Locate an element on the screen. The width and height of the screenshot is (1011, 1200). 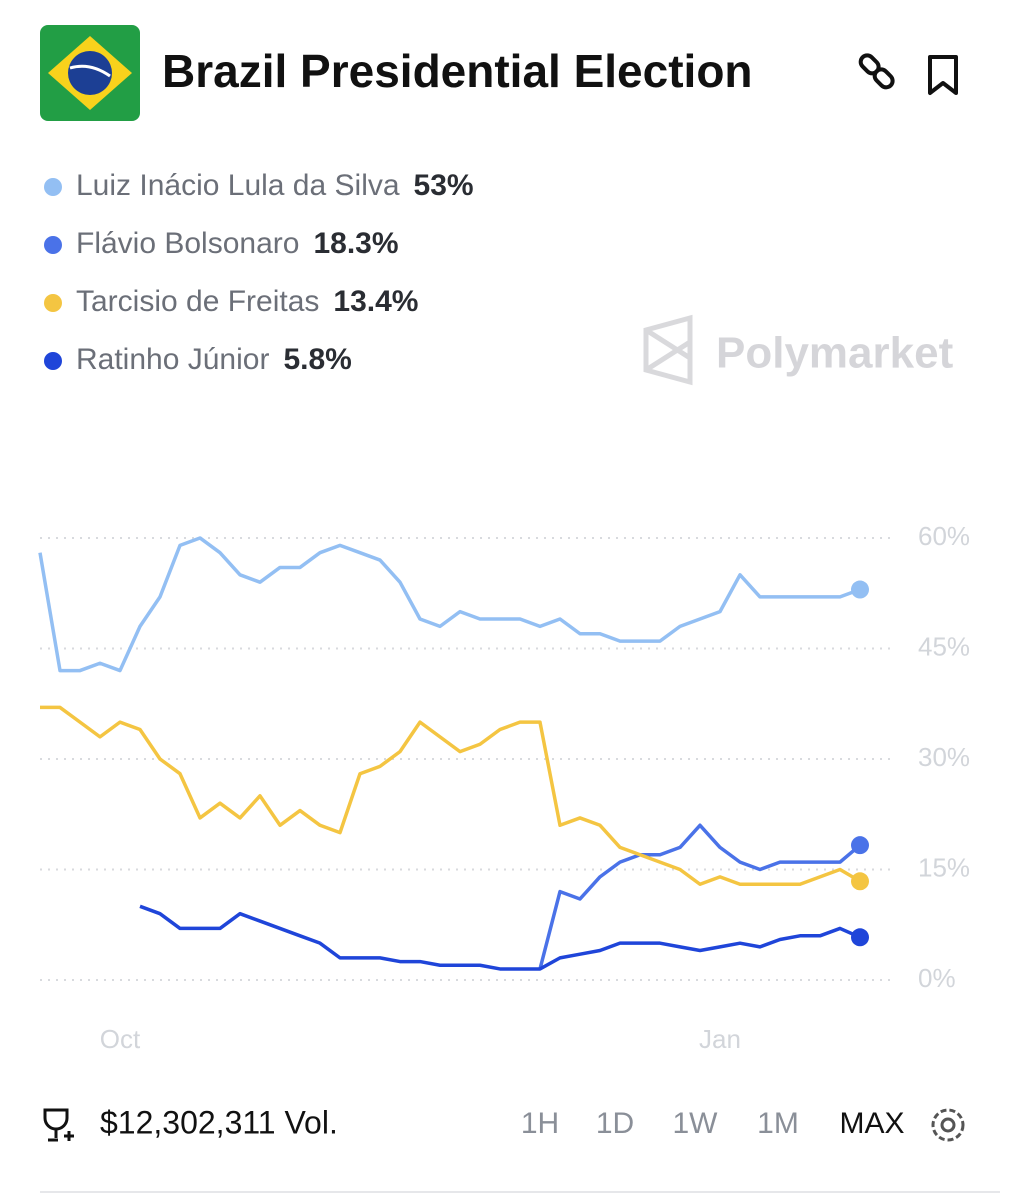
bookmark-icon is located at coordinates (943, 75).